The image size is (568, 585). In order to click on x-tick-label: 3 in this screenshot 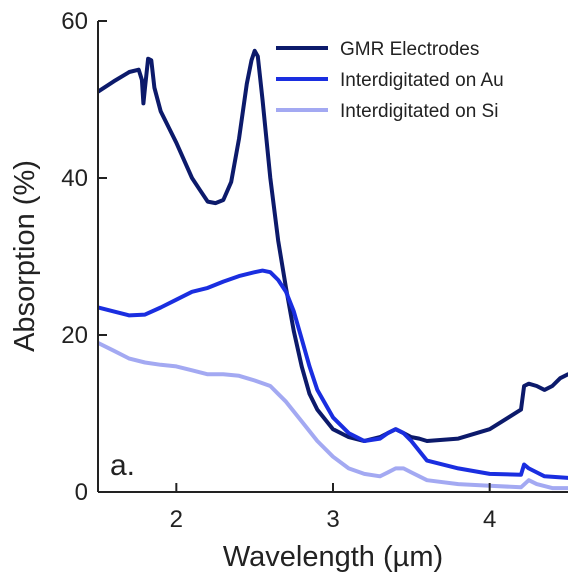, I will do `click(332, 519)`.